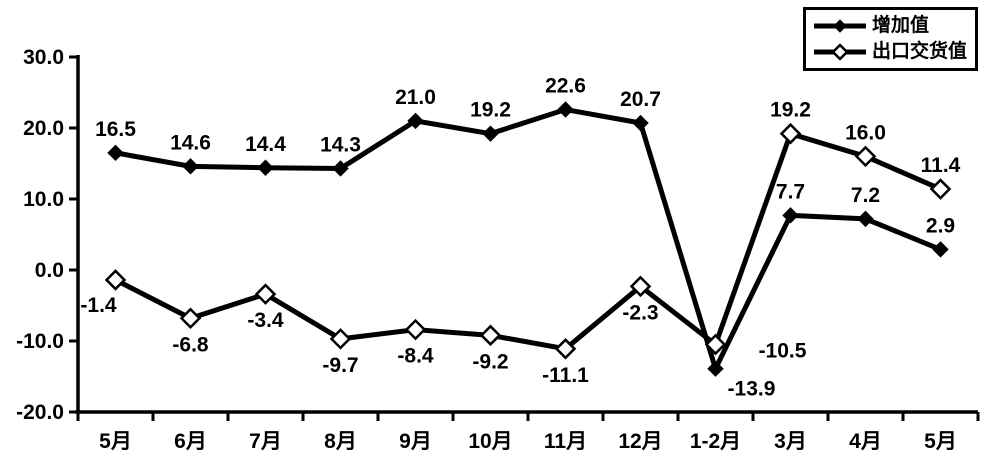  I want to click on legend-label-series-2: 出口交货值, so click(919, 51).